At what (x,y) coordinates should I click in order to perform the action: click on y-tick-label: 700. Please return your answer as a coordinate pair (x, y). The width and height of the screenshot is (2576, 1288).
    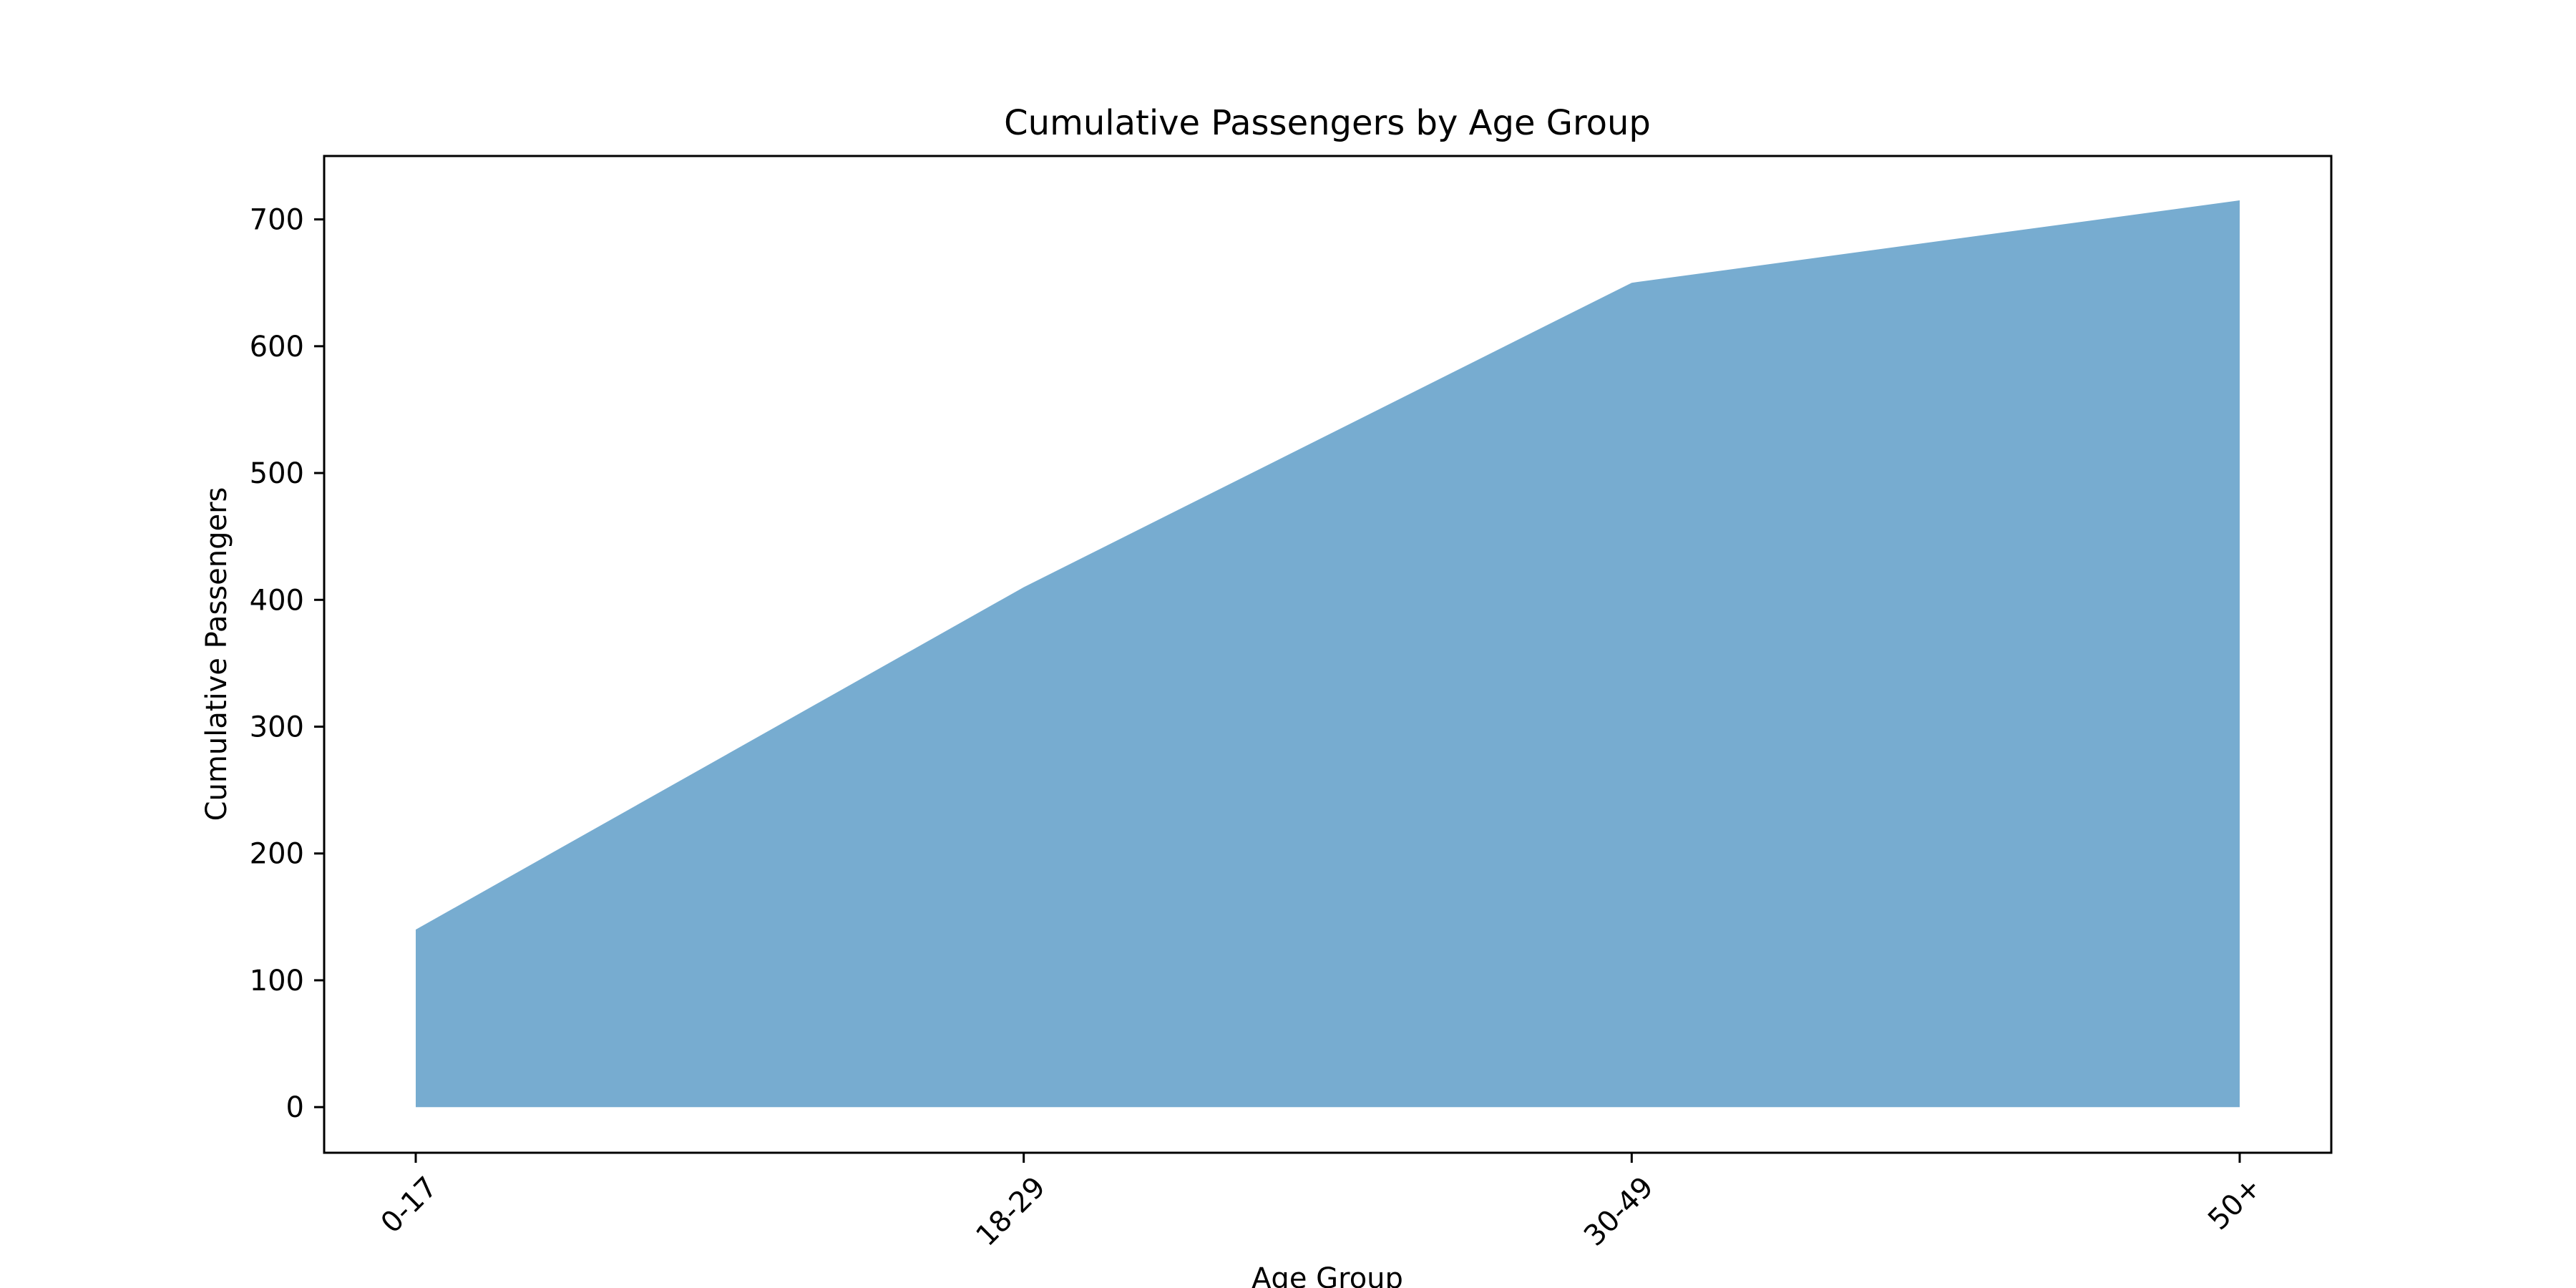
    Looking at the image, I should click on (277, 220).